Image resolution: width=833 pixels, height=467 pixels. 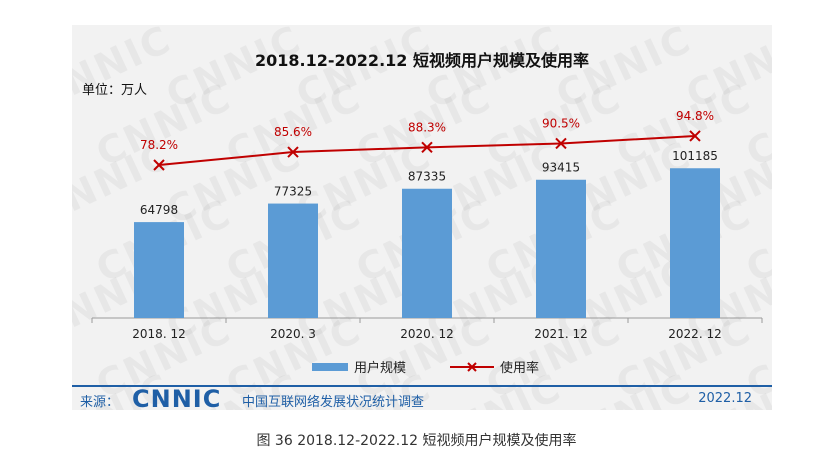 I want to click on legend-swatch-bar, so click(x=330, y=366).